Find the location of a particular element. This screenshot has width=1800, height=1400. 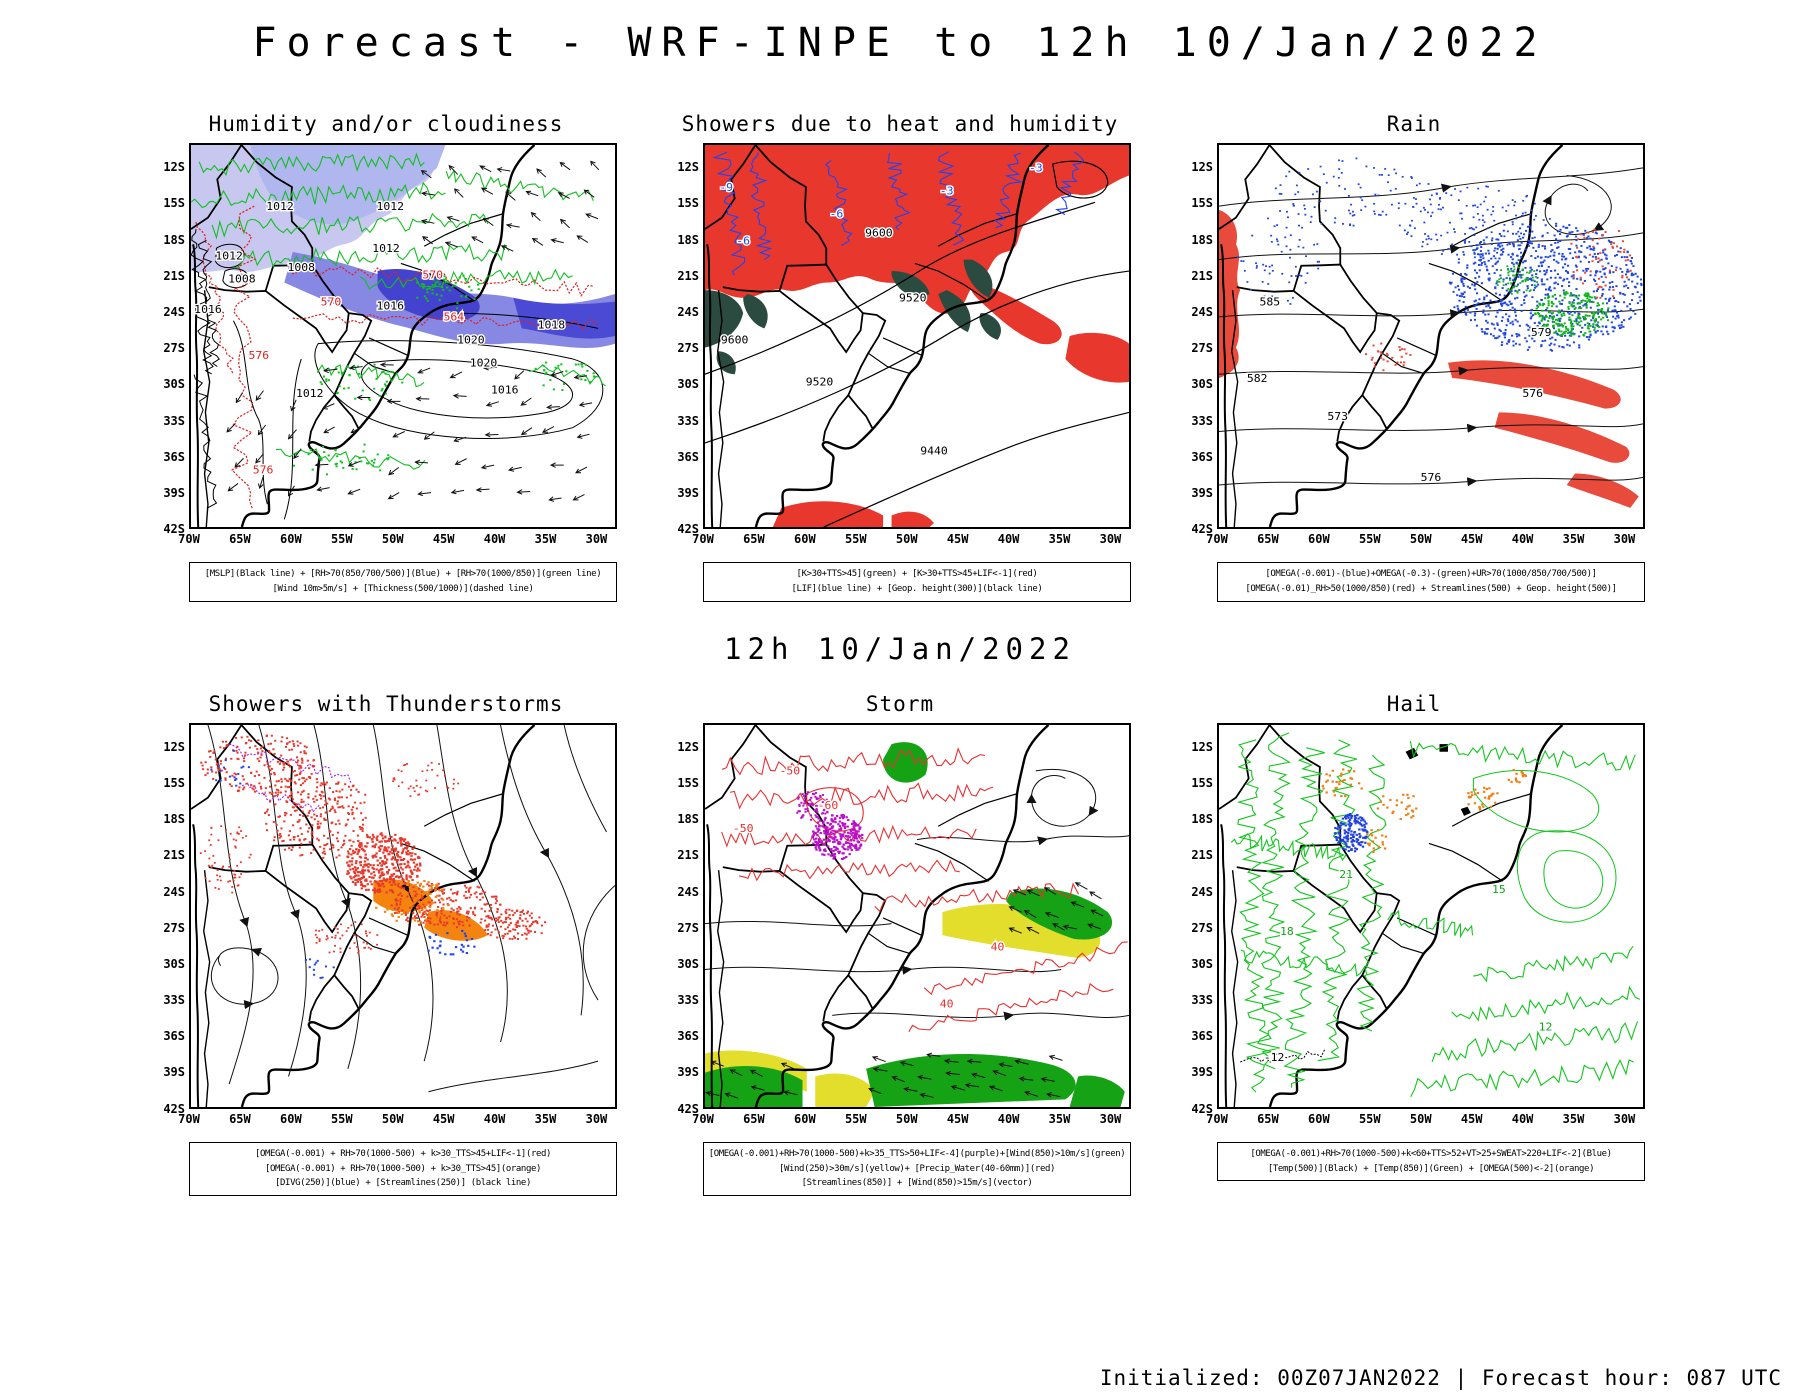

contour-label: 1018 is located at coordinates (552, 325).